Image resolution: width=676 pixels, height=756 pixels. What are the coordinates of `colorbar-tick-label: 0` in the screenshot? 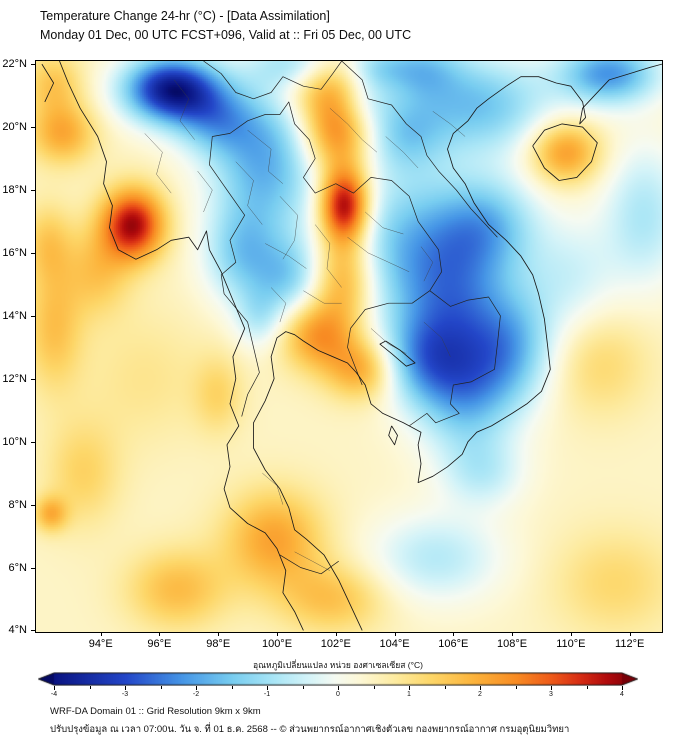 It's located at (338, 694).